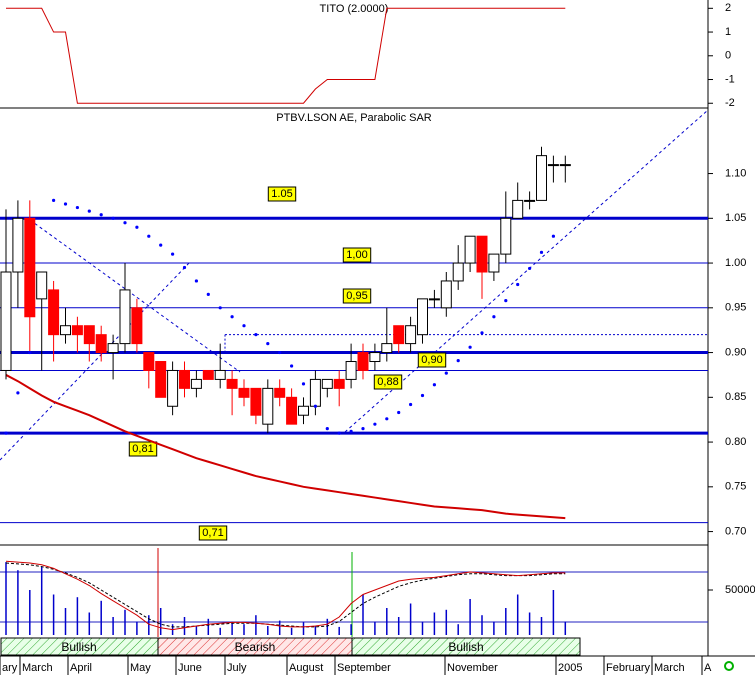  What do you see at coordinates (730, 103) in the screenshot?
I see `y-tick-label: -2` at bounding box center [730, 103].